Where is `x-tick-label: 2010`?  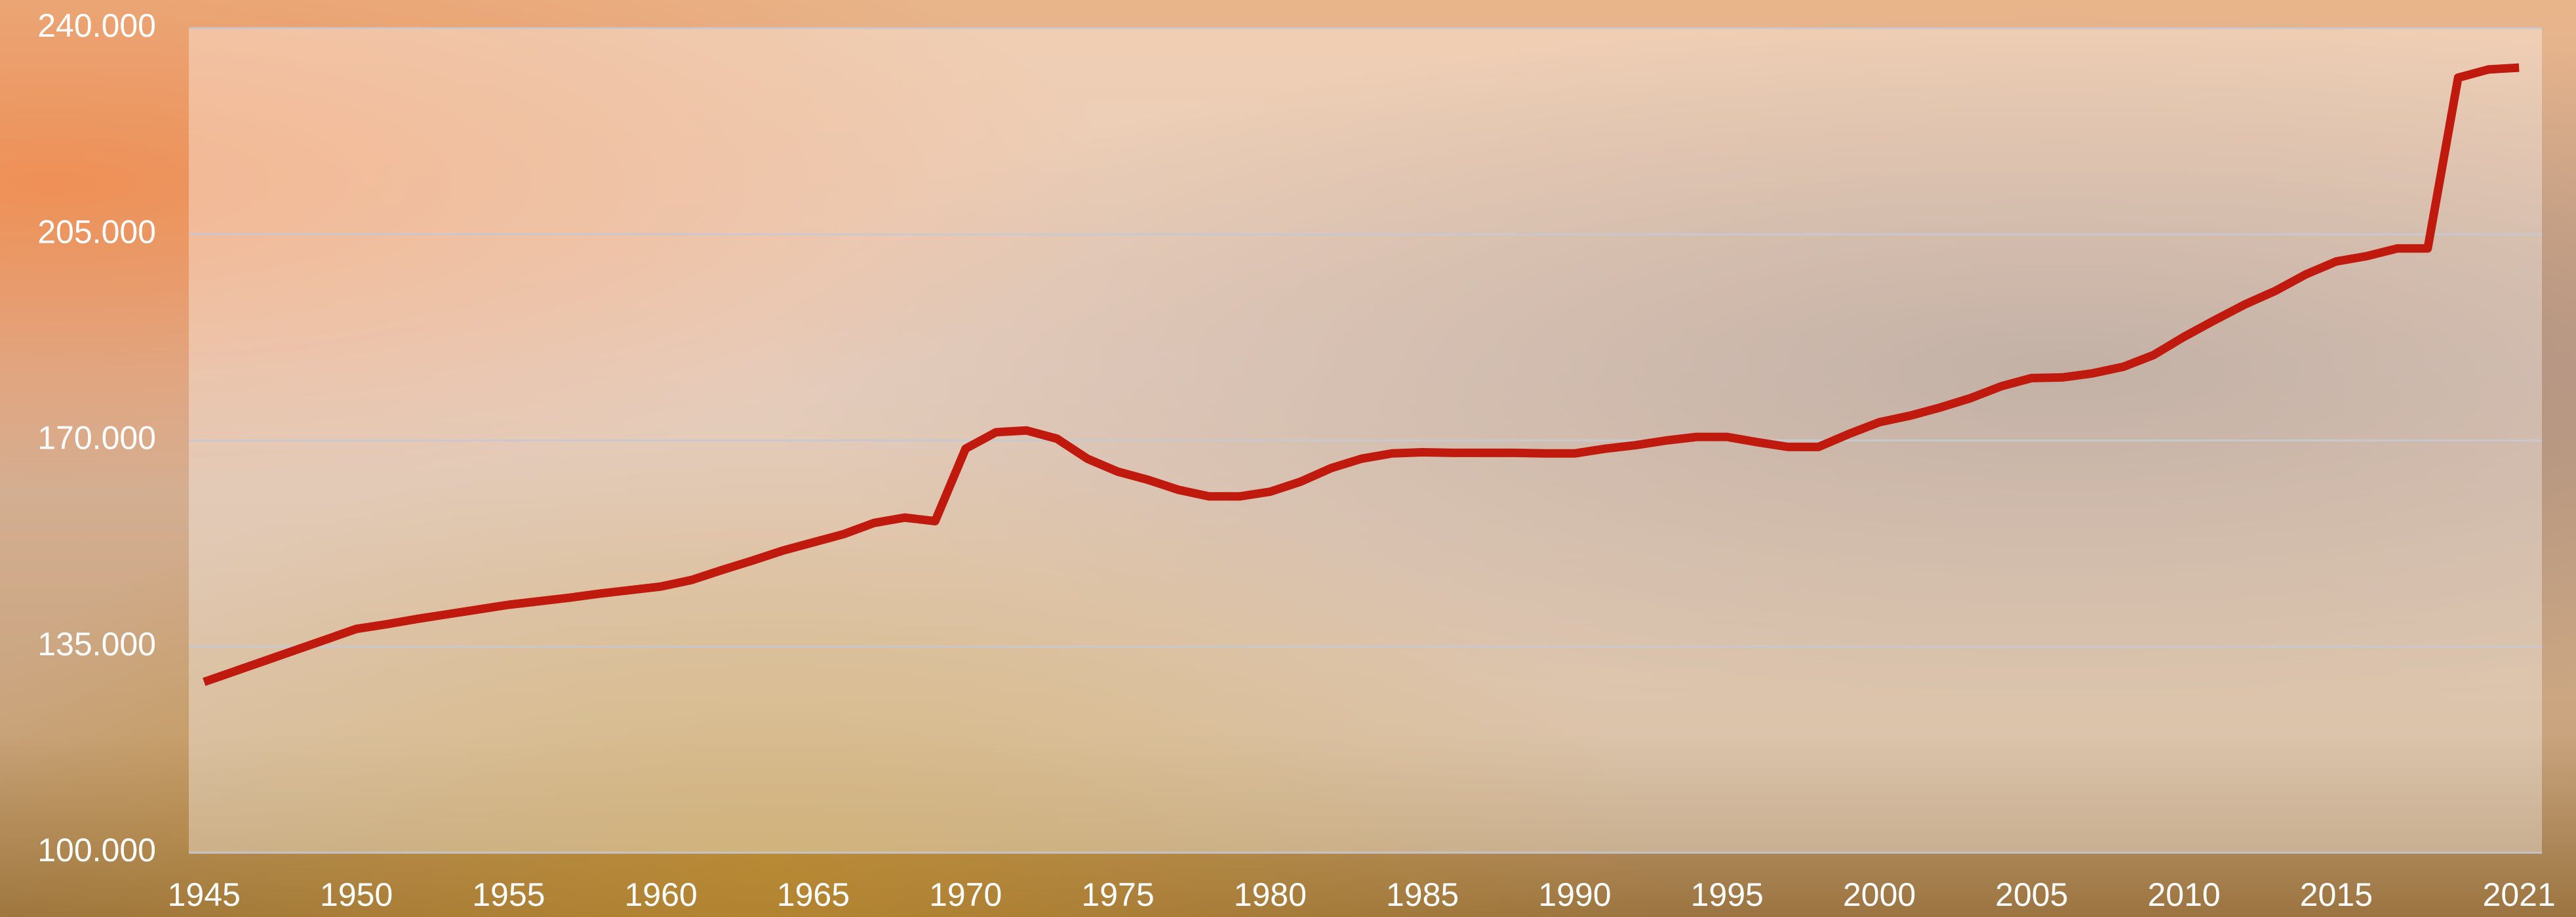
x-tick-label: 2010 is located at coordinates (2183, 894).